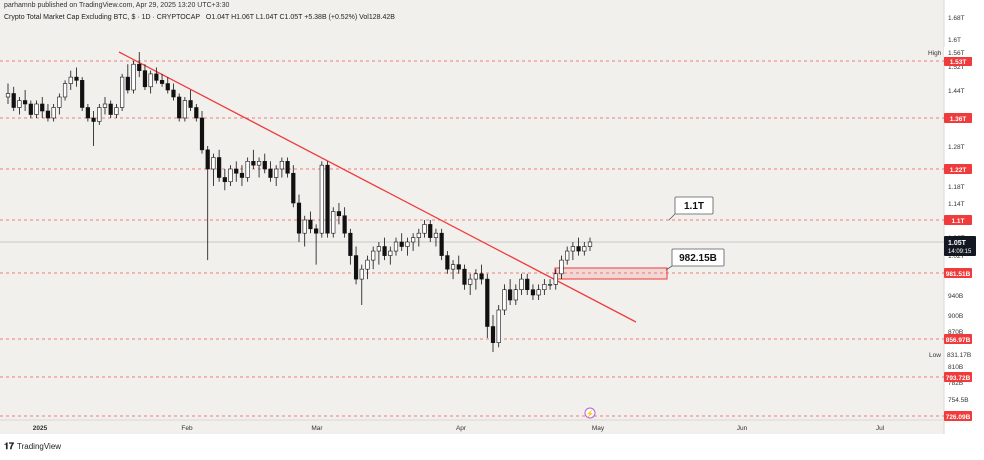 Image resolution: width=984 pixels, height=460 pixels. Describe the element at coordinates (611, 273) in the screenshot. I see `demand-zone` at that location.